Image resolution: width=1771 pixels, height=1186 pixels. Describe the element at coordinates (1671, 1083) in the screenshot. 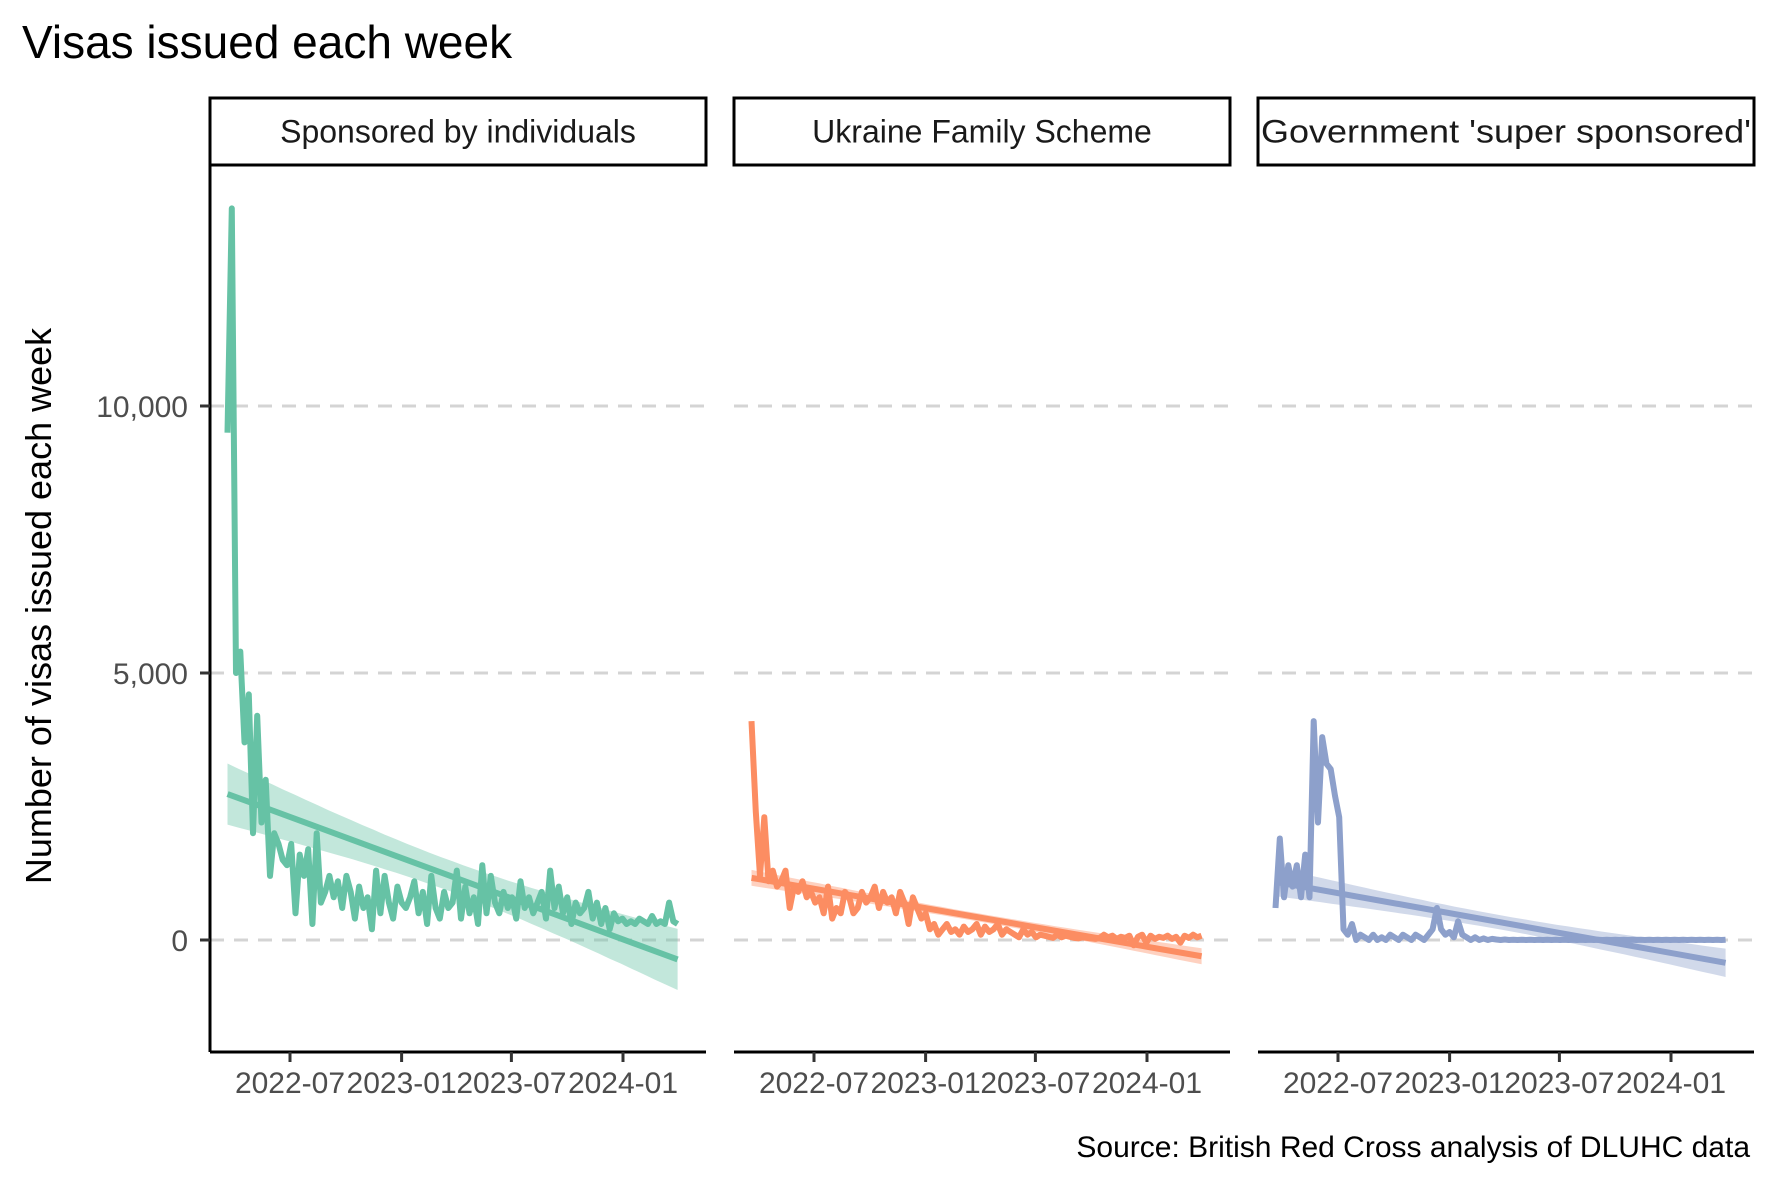

I see `x-tick-label-3-4: 2024-01` at that location.